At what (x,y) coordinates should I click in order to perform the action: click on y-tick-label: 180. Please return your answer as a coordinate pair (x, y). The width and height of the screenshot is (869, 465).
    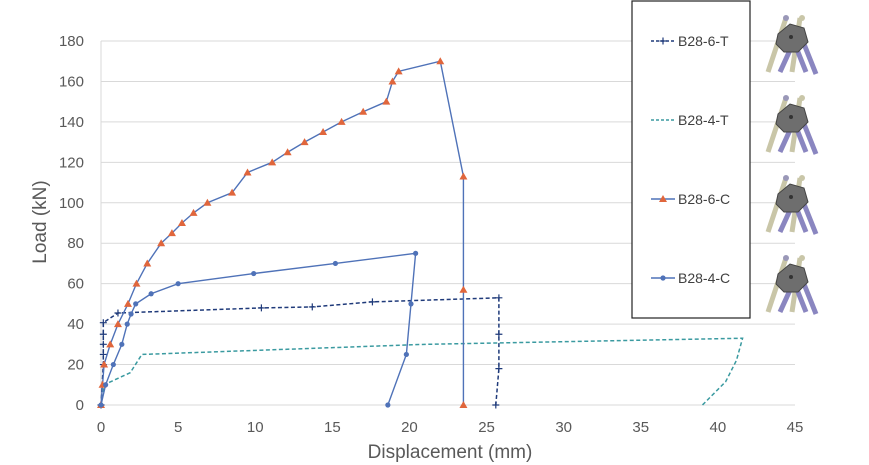
    Looking at the image, I should click on (71, 41).